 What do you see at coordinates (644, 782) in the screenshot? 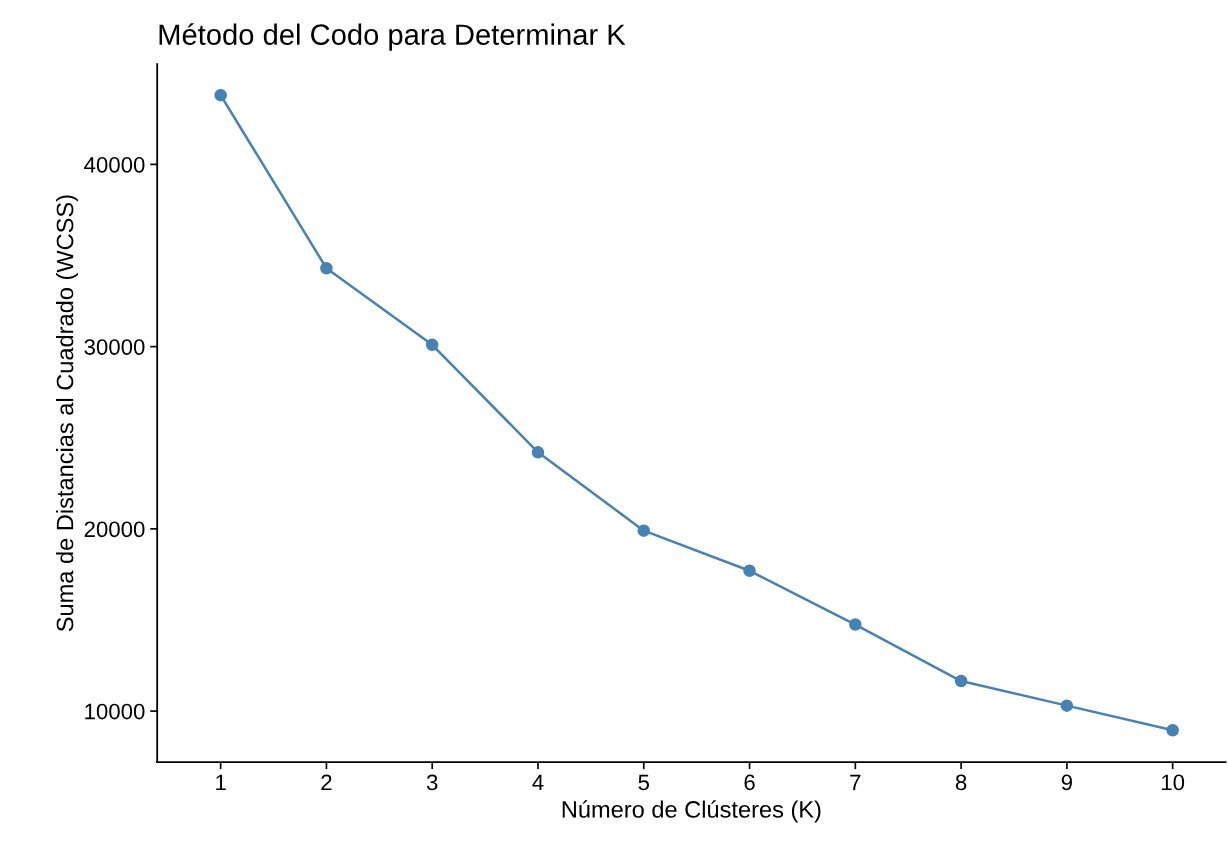
I see `x-tick-label: 5` at bounding box center [644, 782].